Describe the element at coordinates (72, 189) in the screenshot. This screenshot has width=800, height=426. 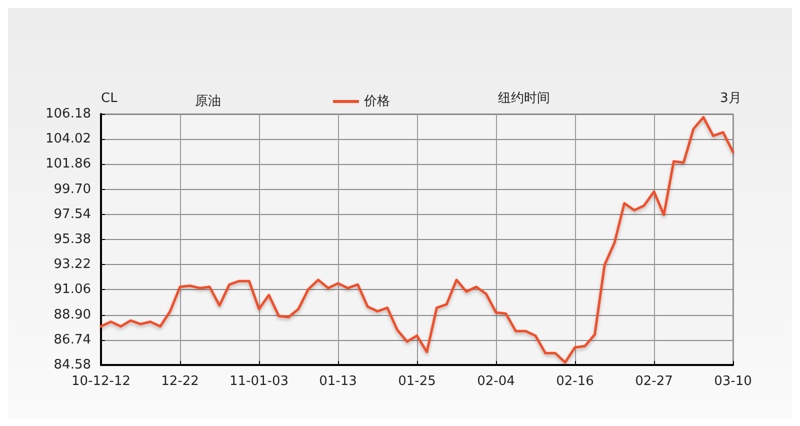
I see `y-tick-label: 99.70` at that location.